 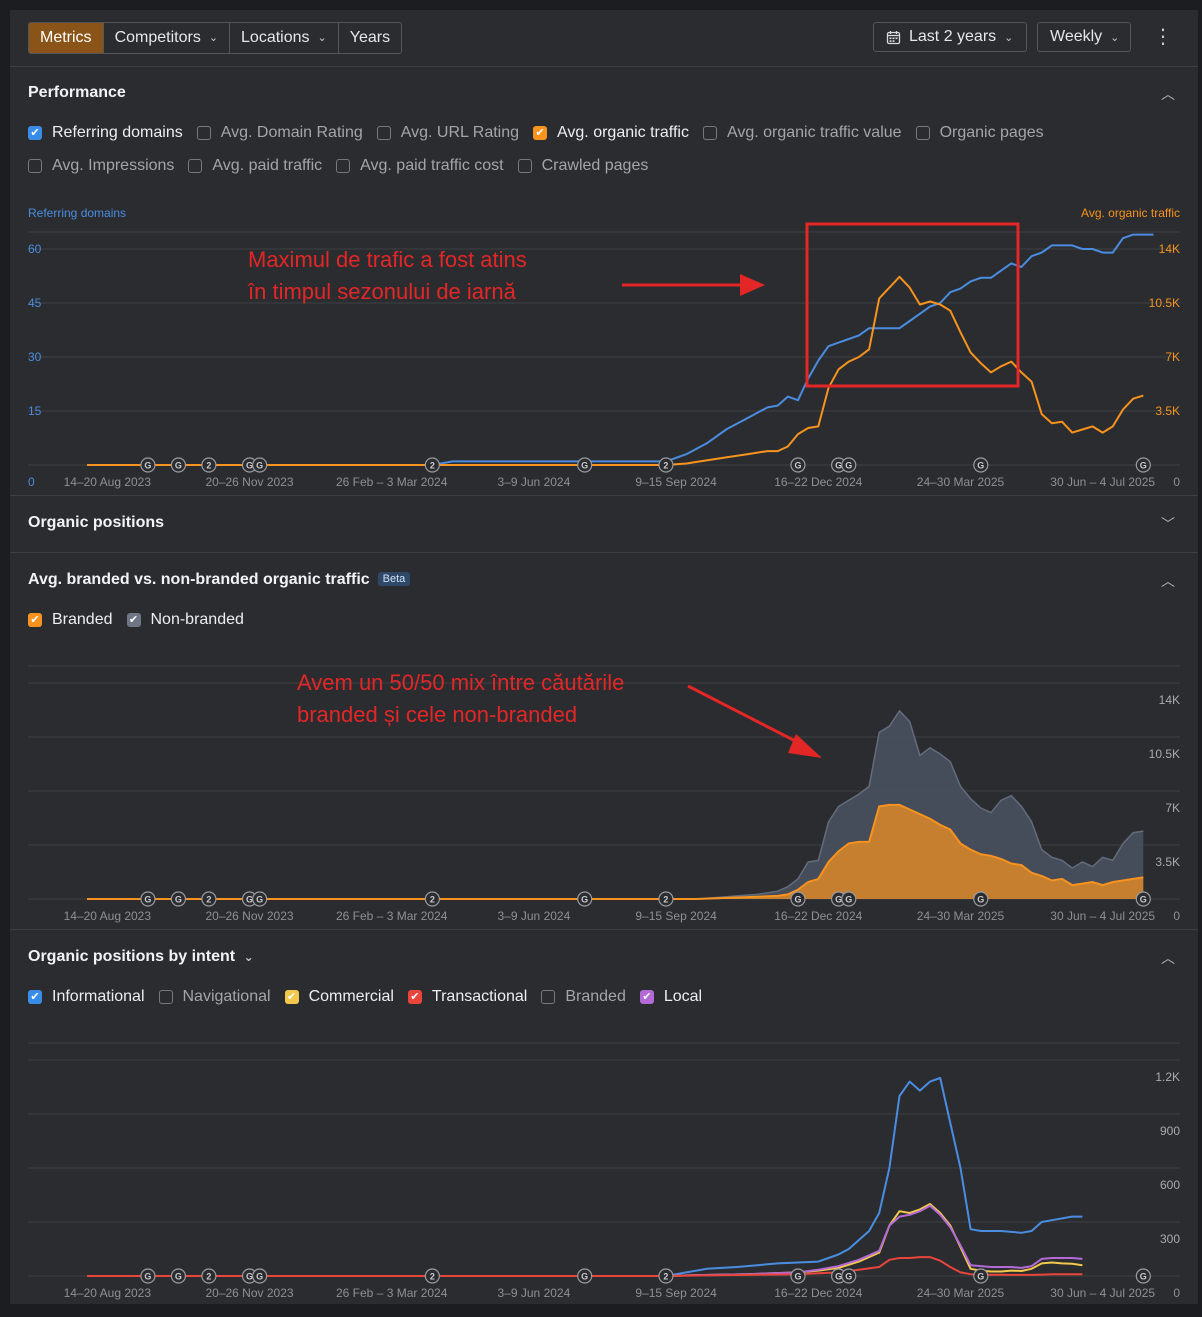 I want to click on more-vertical-icon: ⋮, so click(x=1163, y=37).